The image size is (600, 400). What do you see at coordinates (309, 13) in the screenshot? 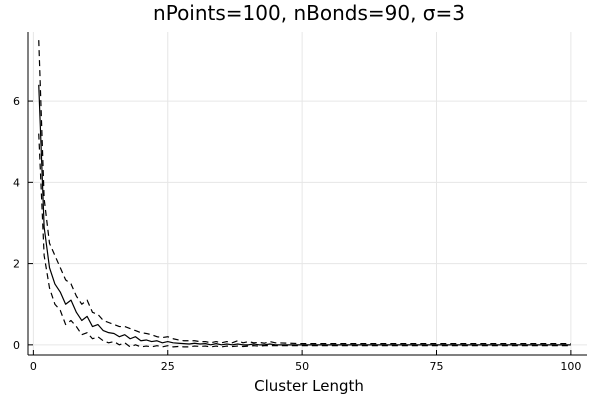
I see `chart-title: nPoints=100, nBonds=90, σ=3` at bounding box center [309, 13].